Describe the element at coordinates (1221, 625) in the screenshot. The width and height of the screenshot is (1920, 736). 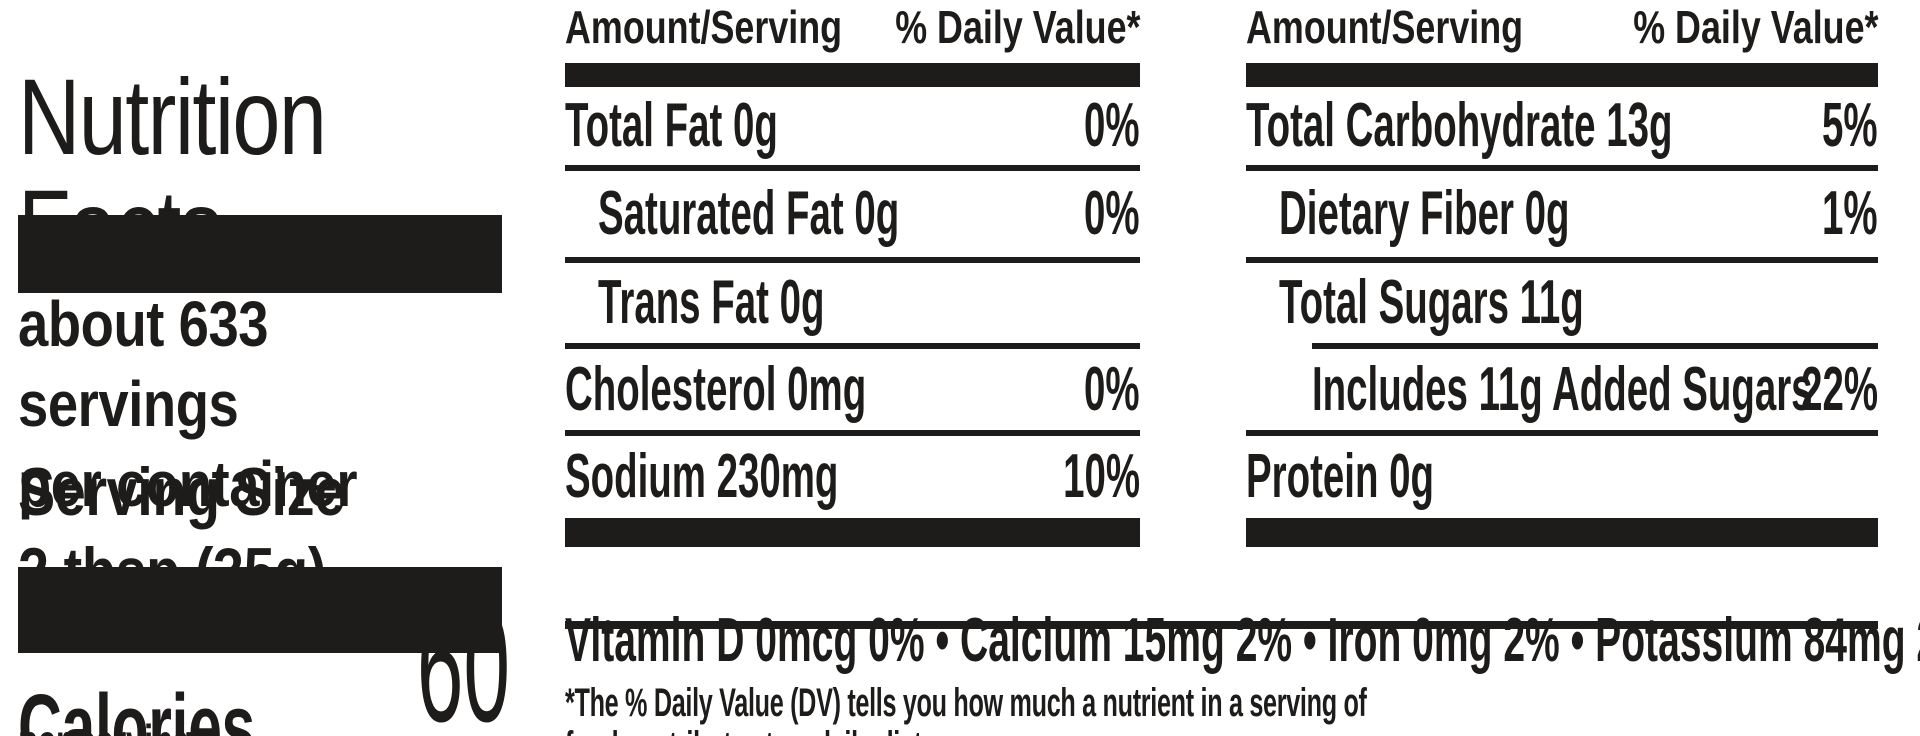
I see `footer-divider` at that location.